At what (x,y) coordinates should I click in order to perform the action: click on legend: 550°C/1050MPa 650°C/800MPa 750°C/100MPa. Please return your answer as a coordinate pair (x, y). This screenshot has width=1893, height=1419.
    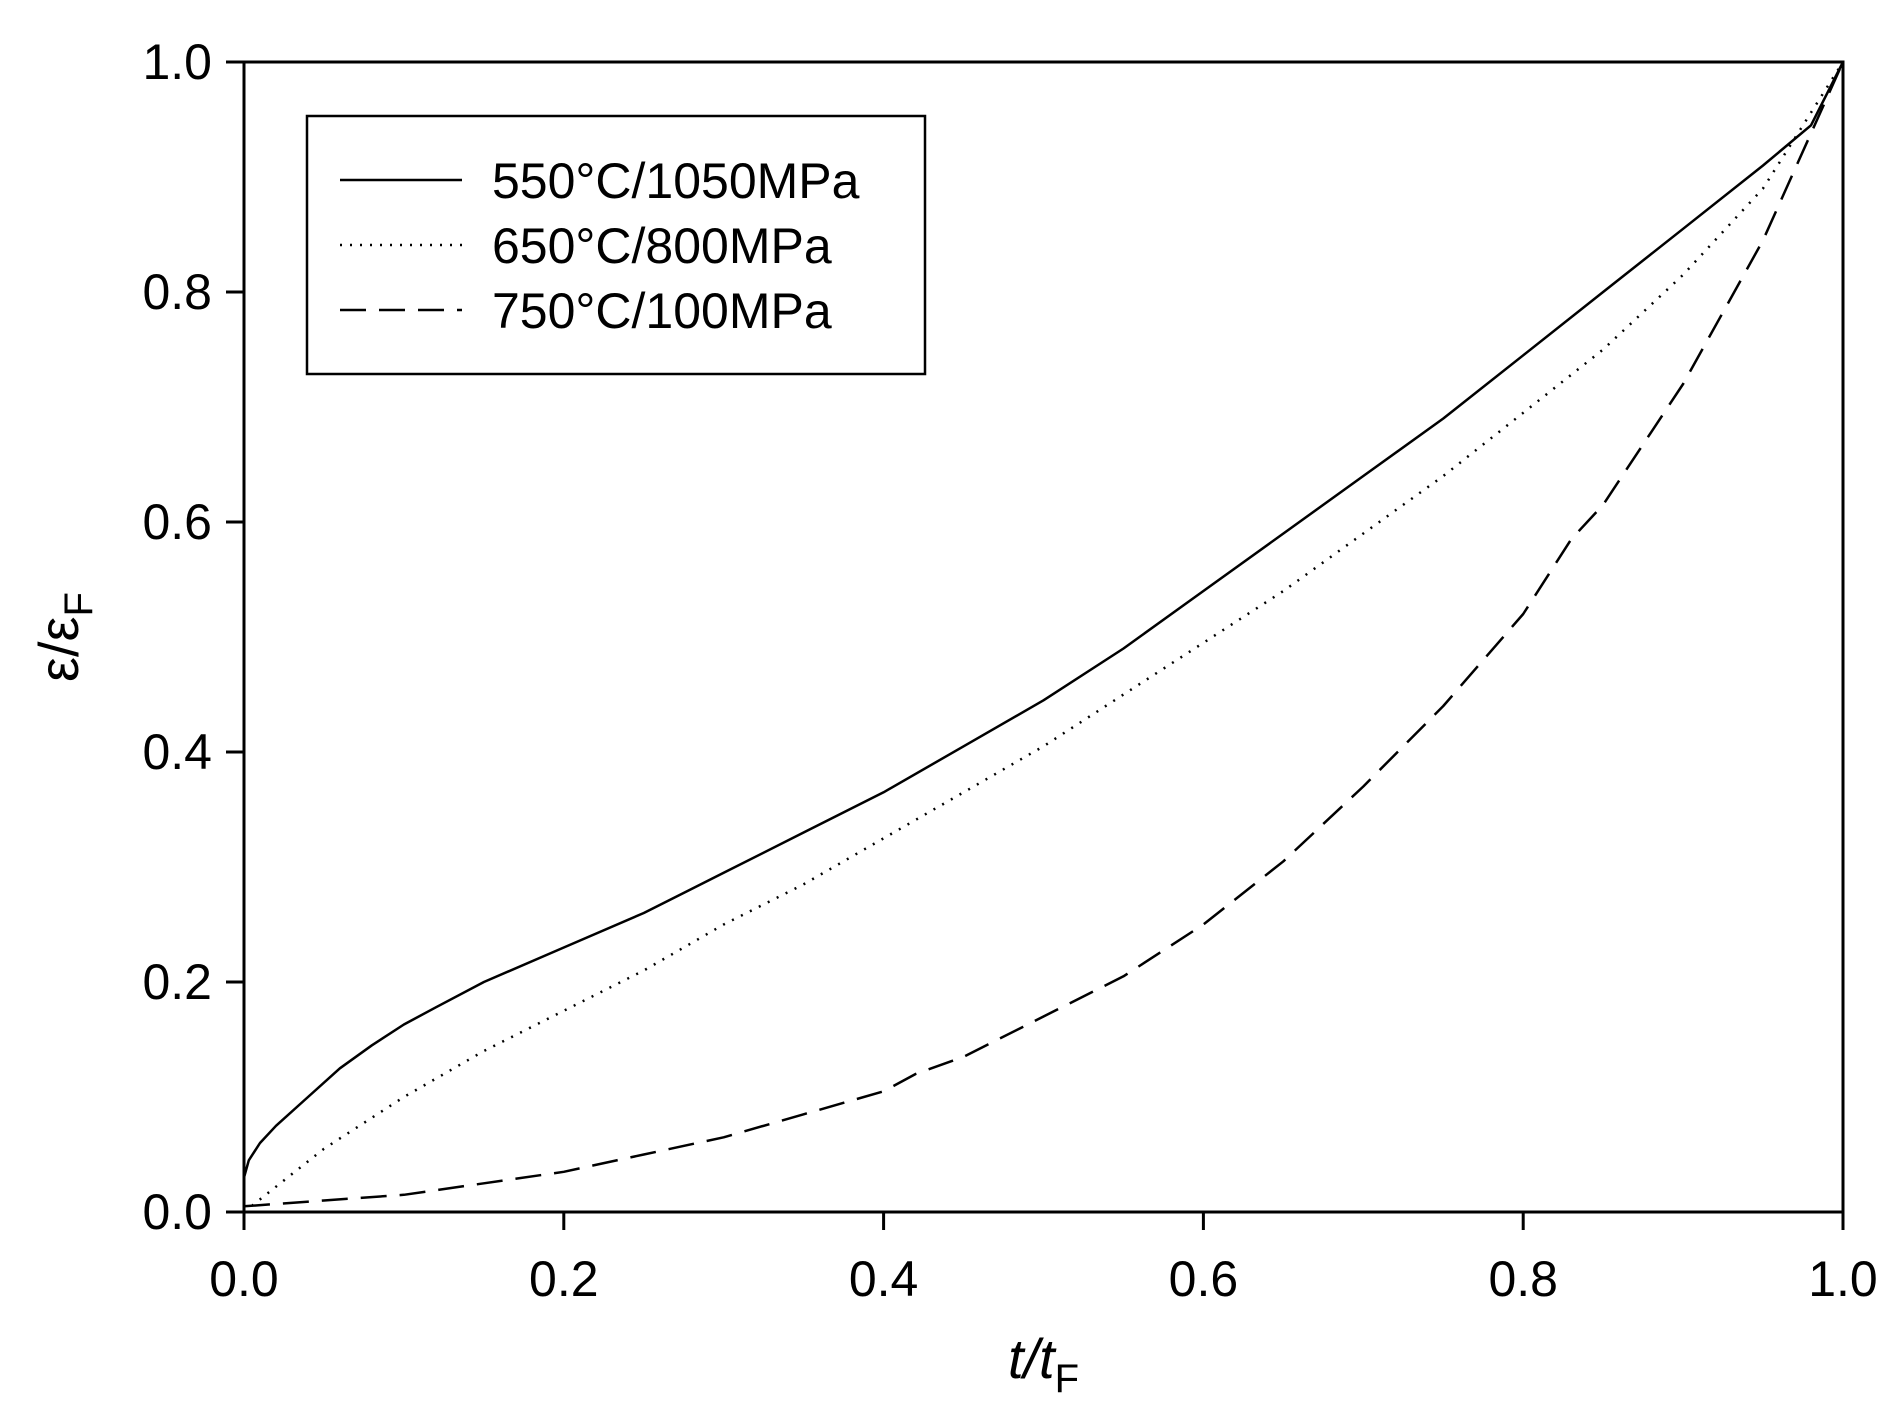
    Looking at the image, I should click on (616, 245).